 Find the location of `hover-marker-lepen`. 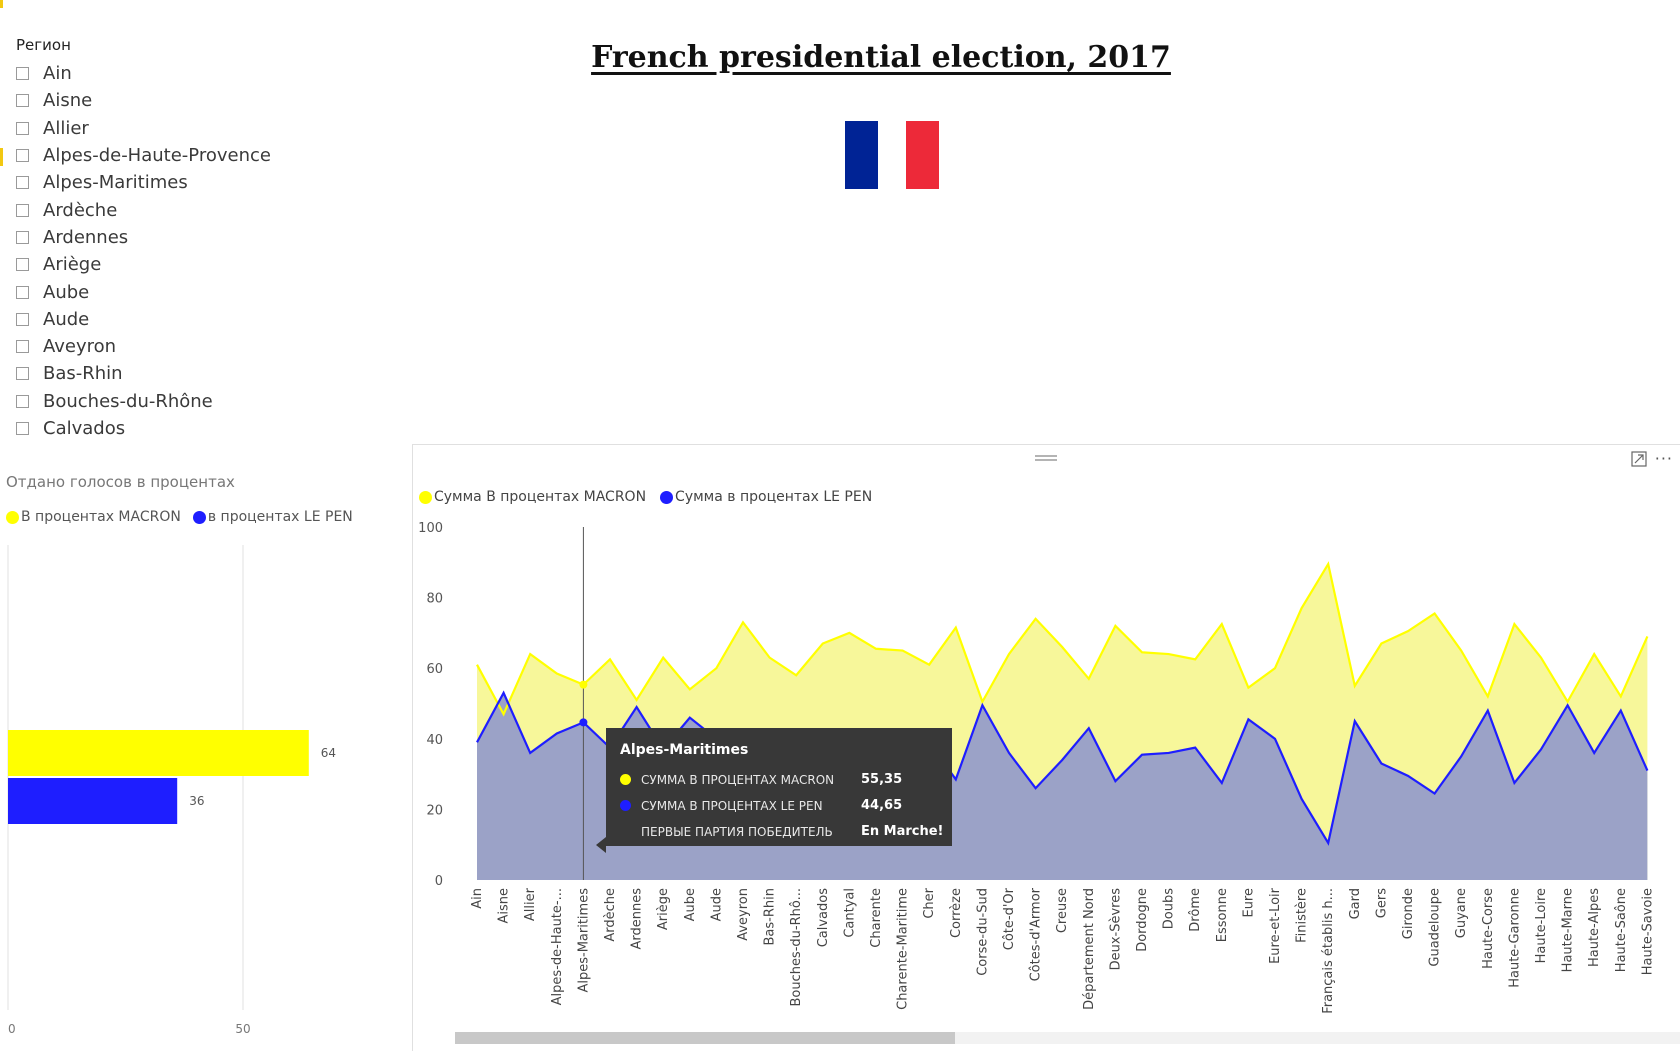

hover-marker-lepen is located at coordinates (583, 722).